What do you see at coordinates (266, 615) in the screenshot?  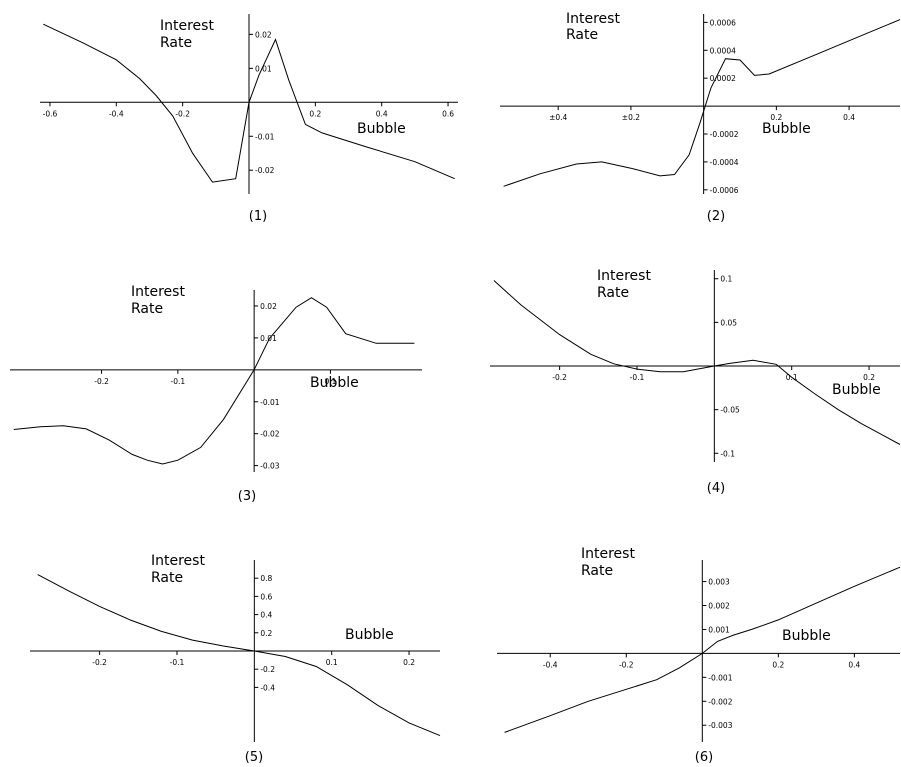 I see `y-tick-label-5-2: 0.4` at bounding box center [266, 615].